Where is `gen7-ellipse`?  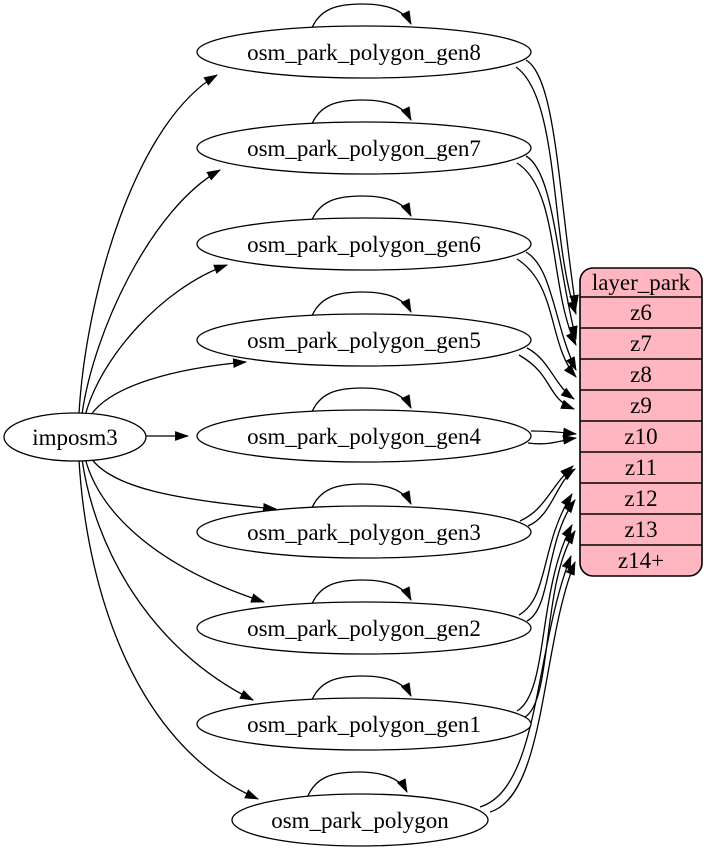 gen7-ellipse is located at coordinates (364, 148).